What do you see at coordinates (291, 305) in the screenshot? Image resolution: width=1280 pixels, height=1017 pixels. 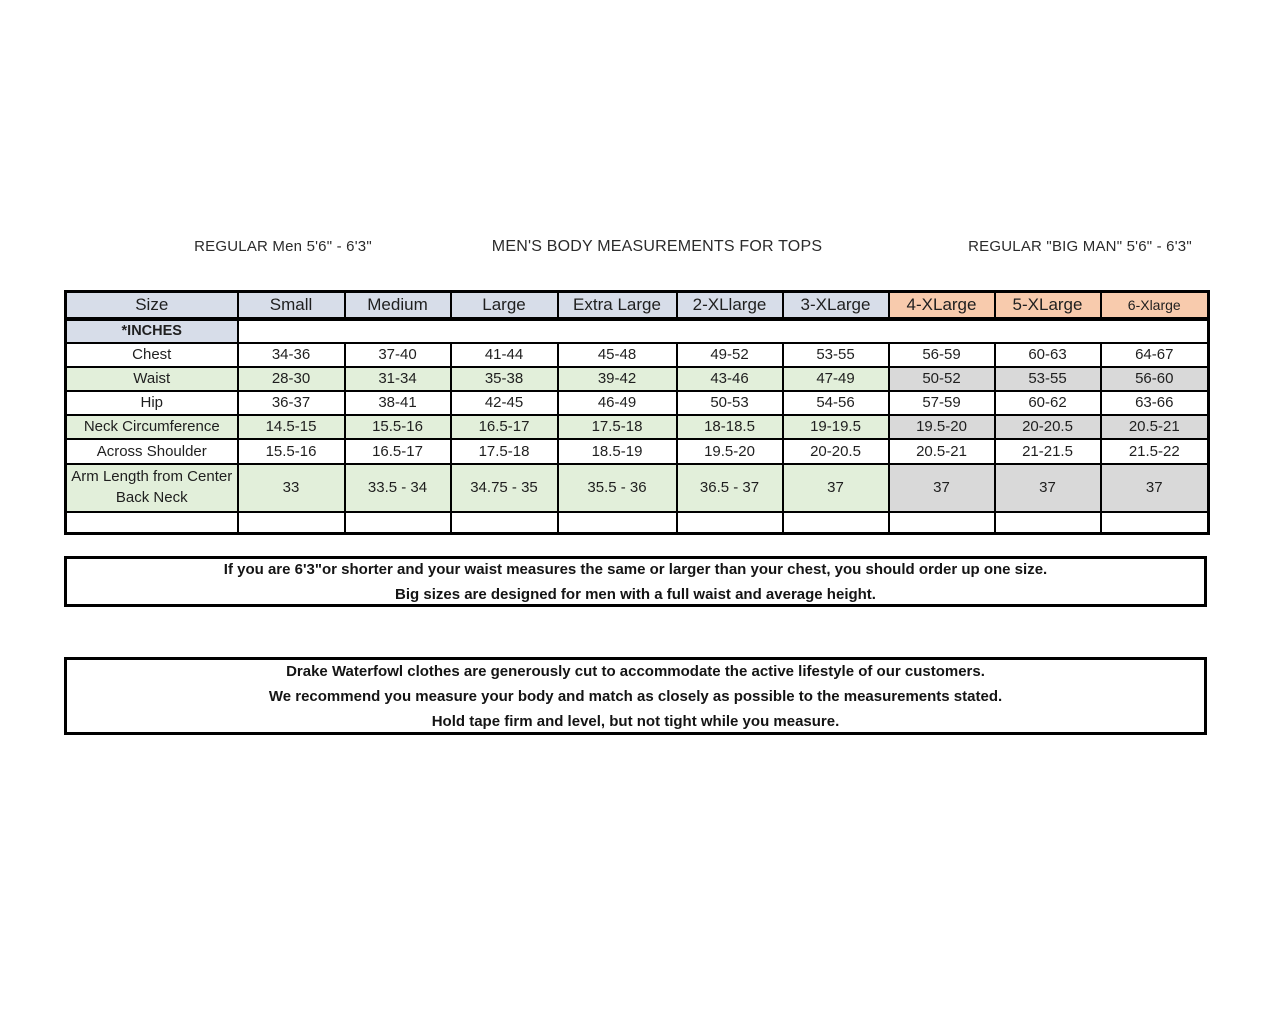 I see `column-header-small: Small` at bounding box center [291, 305].